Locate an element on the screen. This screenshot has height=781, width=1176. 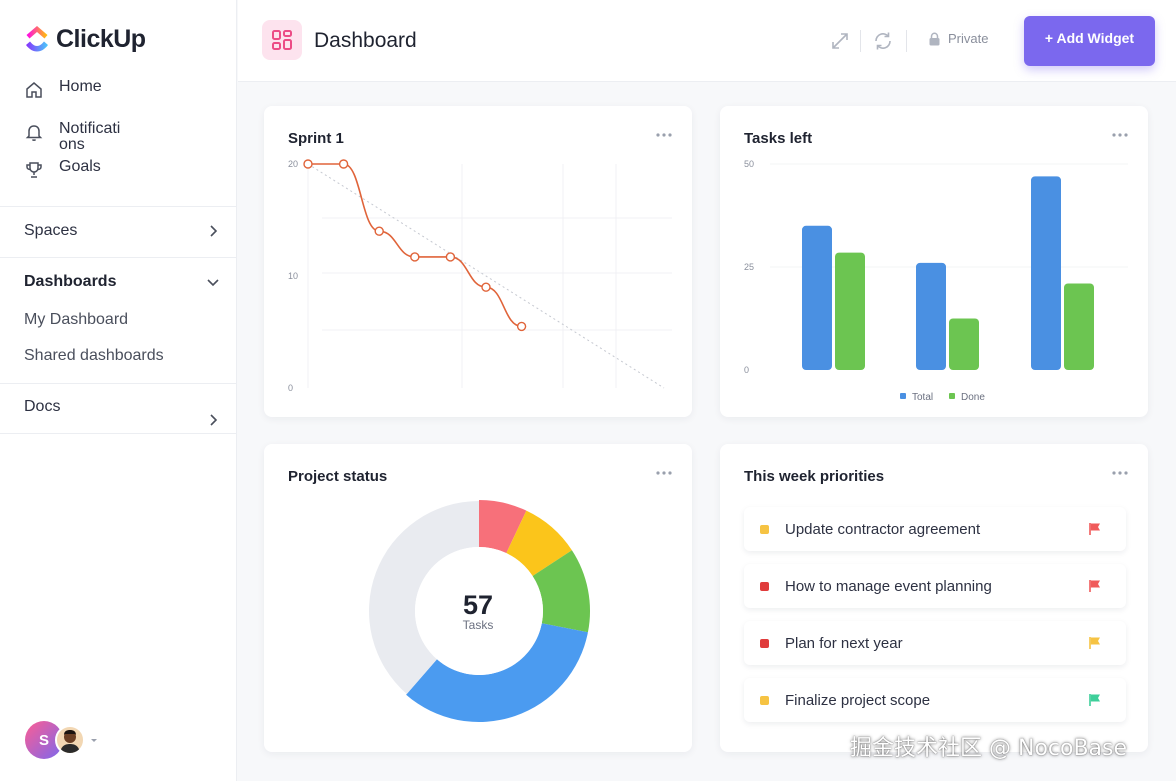
tasks-left-card: 50 25 0 Total Done Tasks left is located at coordinates (934, 261).